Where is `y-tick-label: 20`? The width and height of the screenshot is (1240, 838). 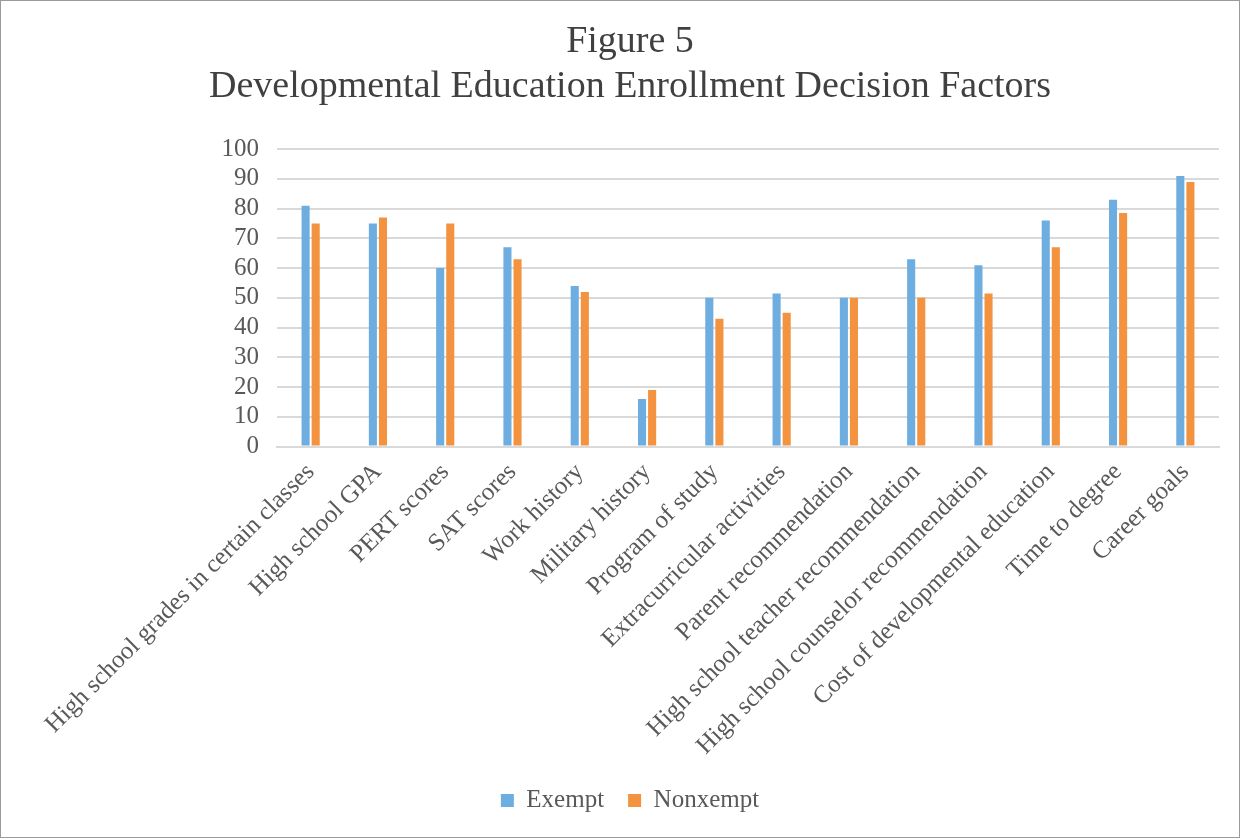 y-tick-label: 20 is located at coordinates (246, 385).